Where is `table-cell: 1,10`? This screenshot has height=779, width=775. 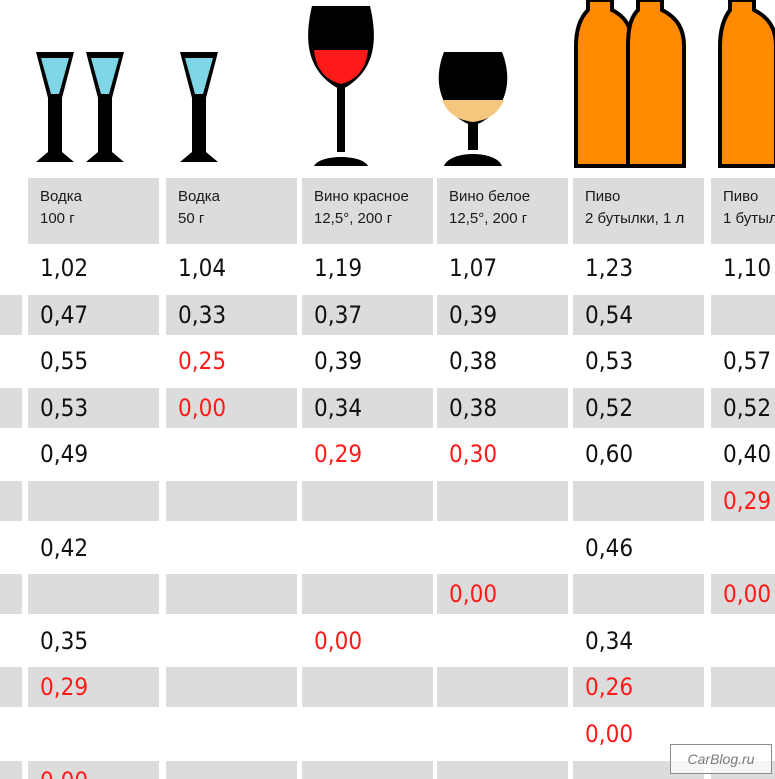 table-cell: 1,10 is located at coordinates (747, 268).